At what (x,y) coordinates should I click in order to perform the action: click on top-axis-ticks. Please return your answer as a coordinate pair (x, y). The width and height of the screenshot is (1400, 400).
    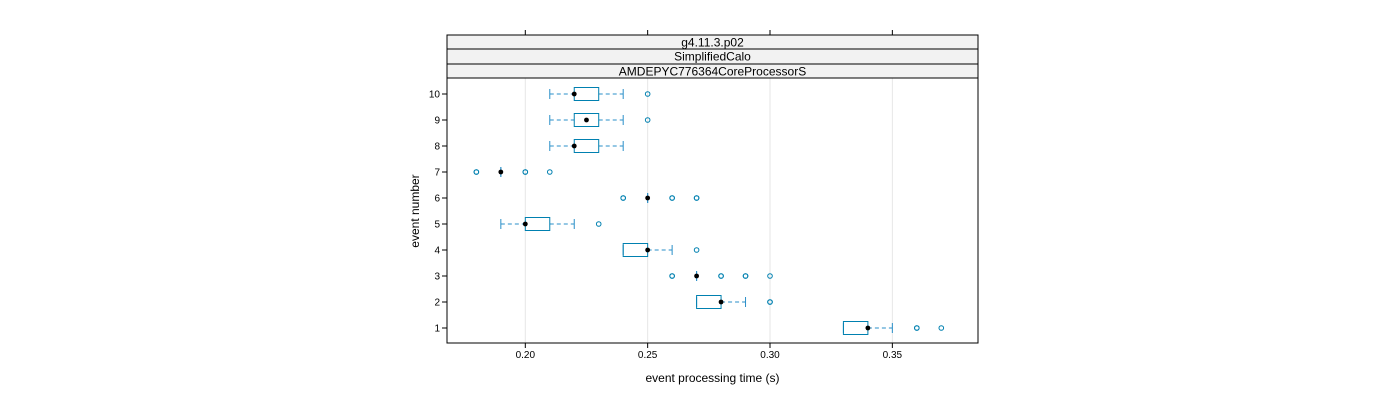
    Looking at the image, I should click on (708, 32).